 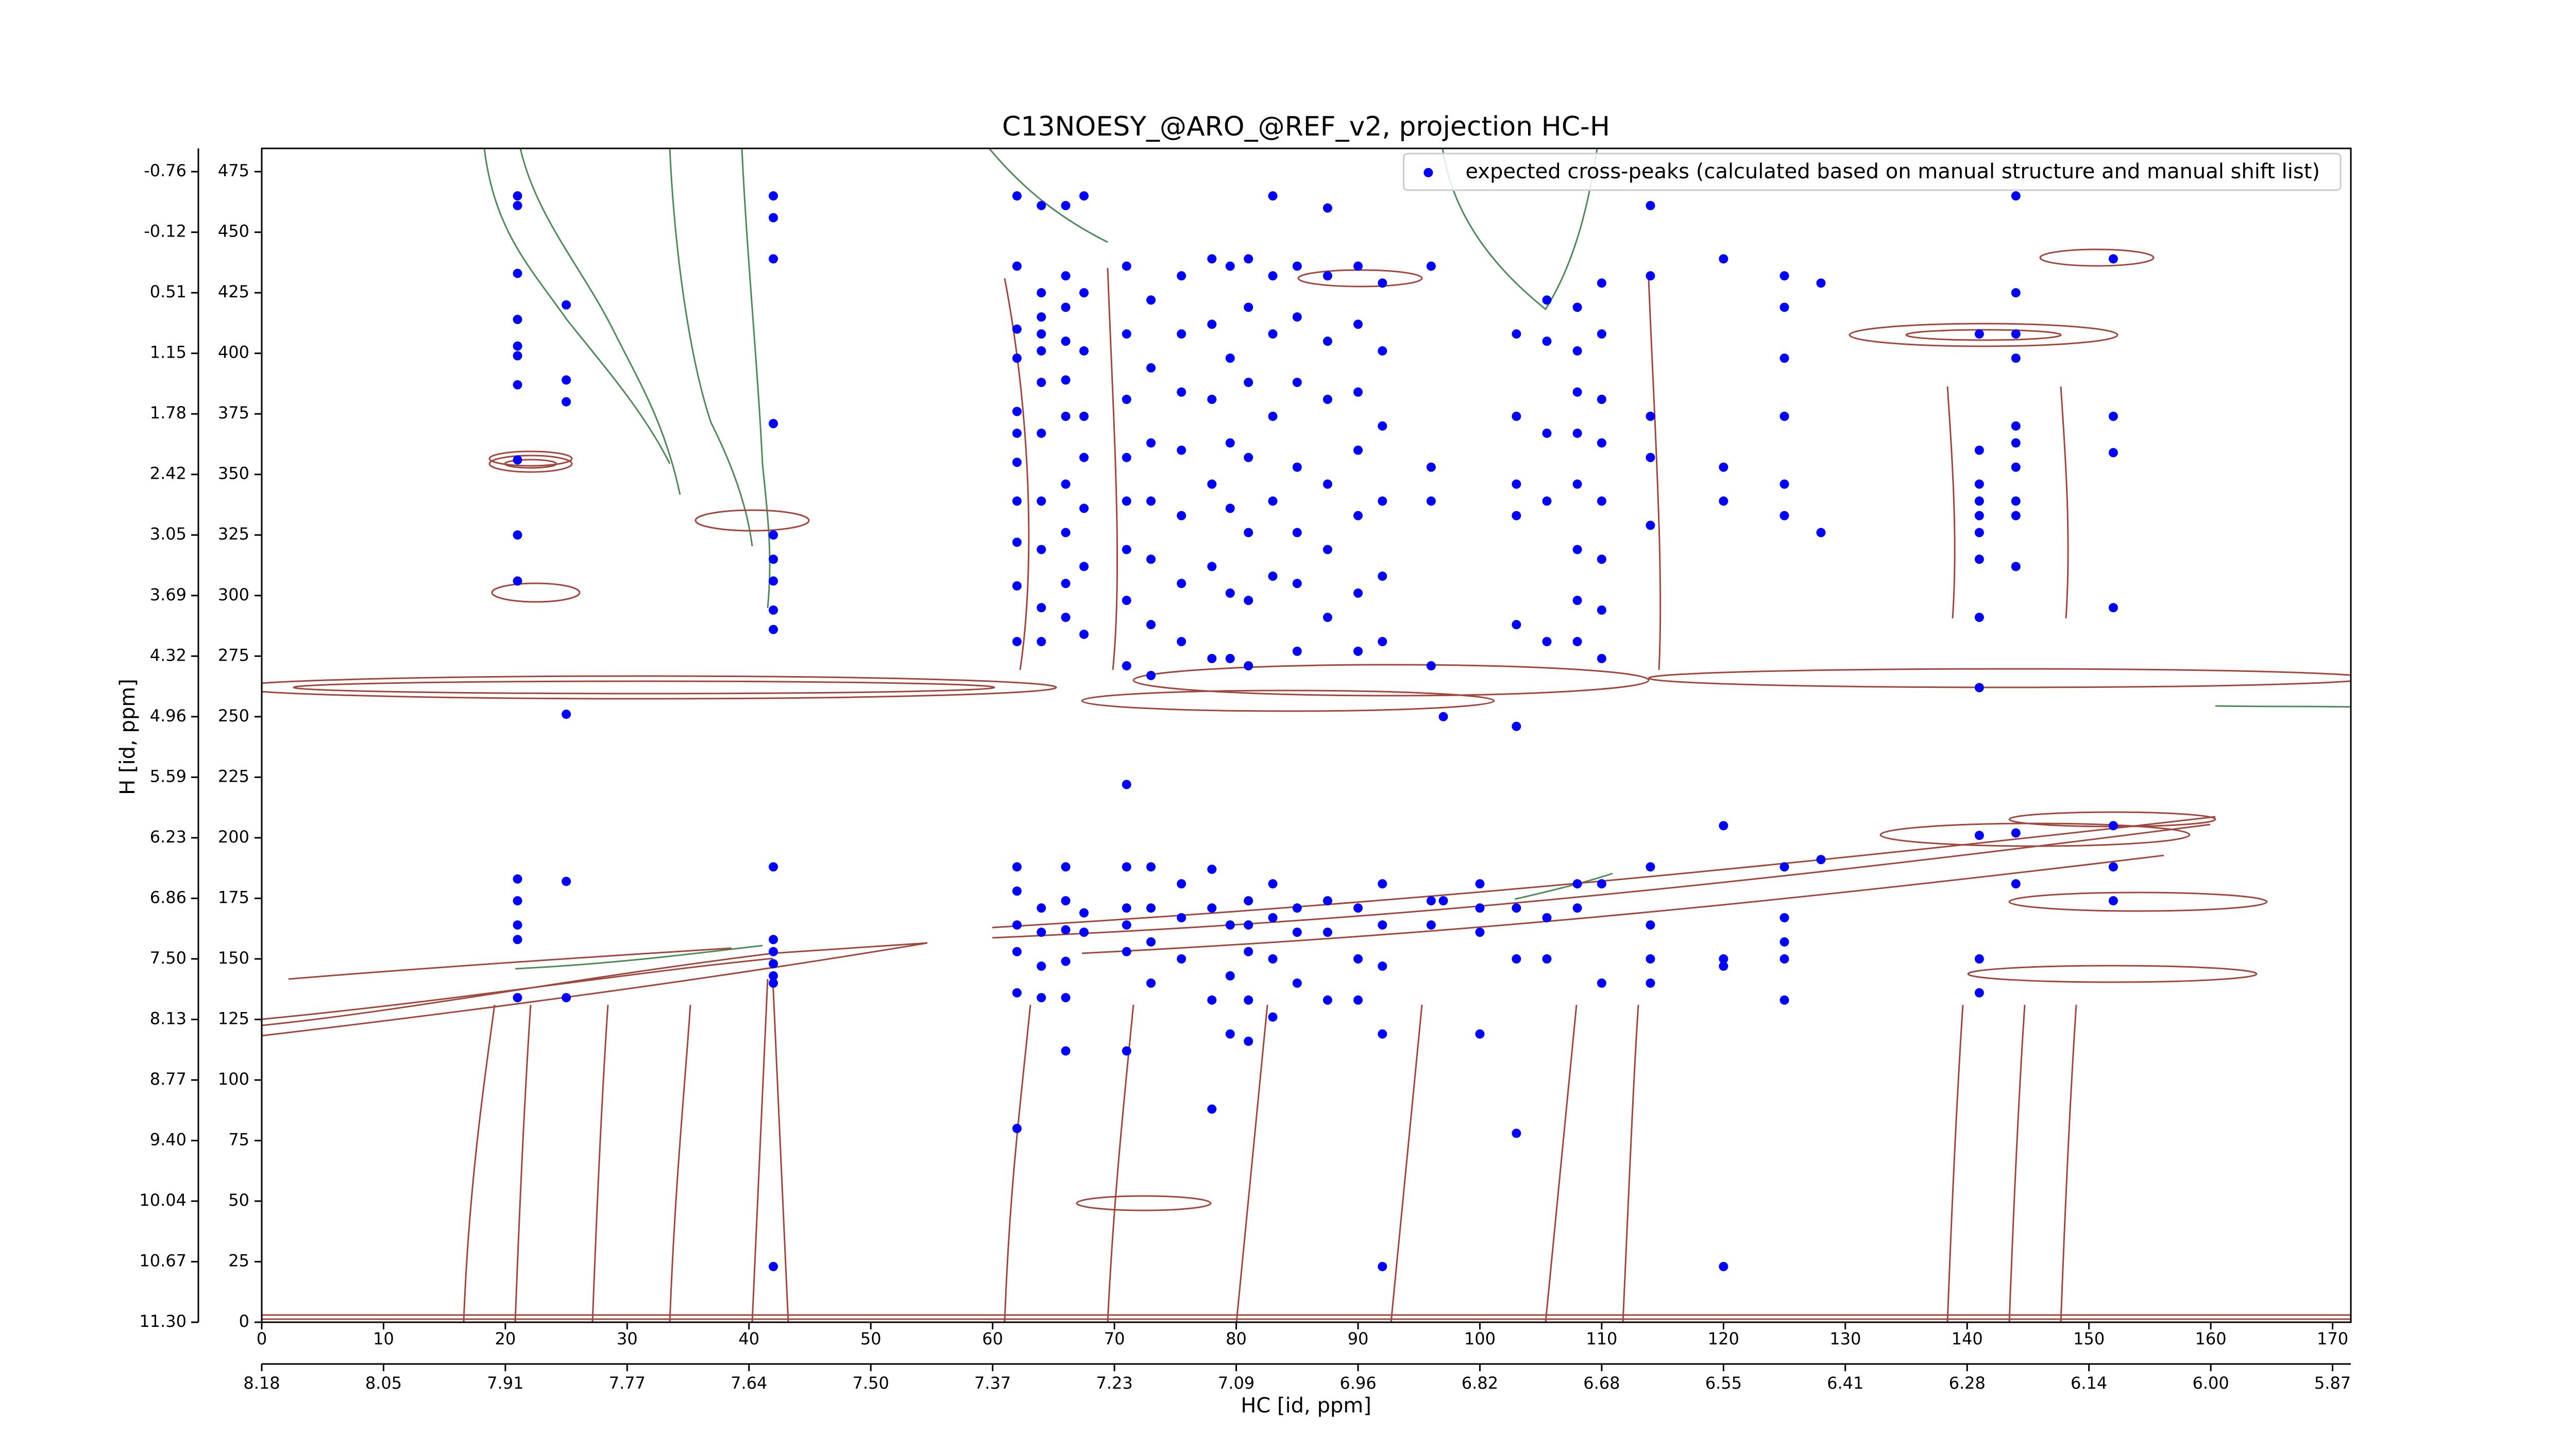 What do you see at coordinates (1114, 1339) in the screenshot?
I see `x-tick-label: 70` at bounding box center [1114, 1339].